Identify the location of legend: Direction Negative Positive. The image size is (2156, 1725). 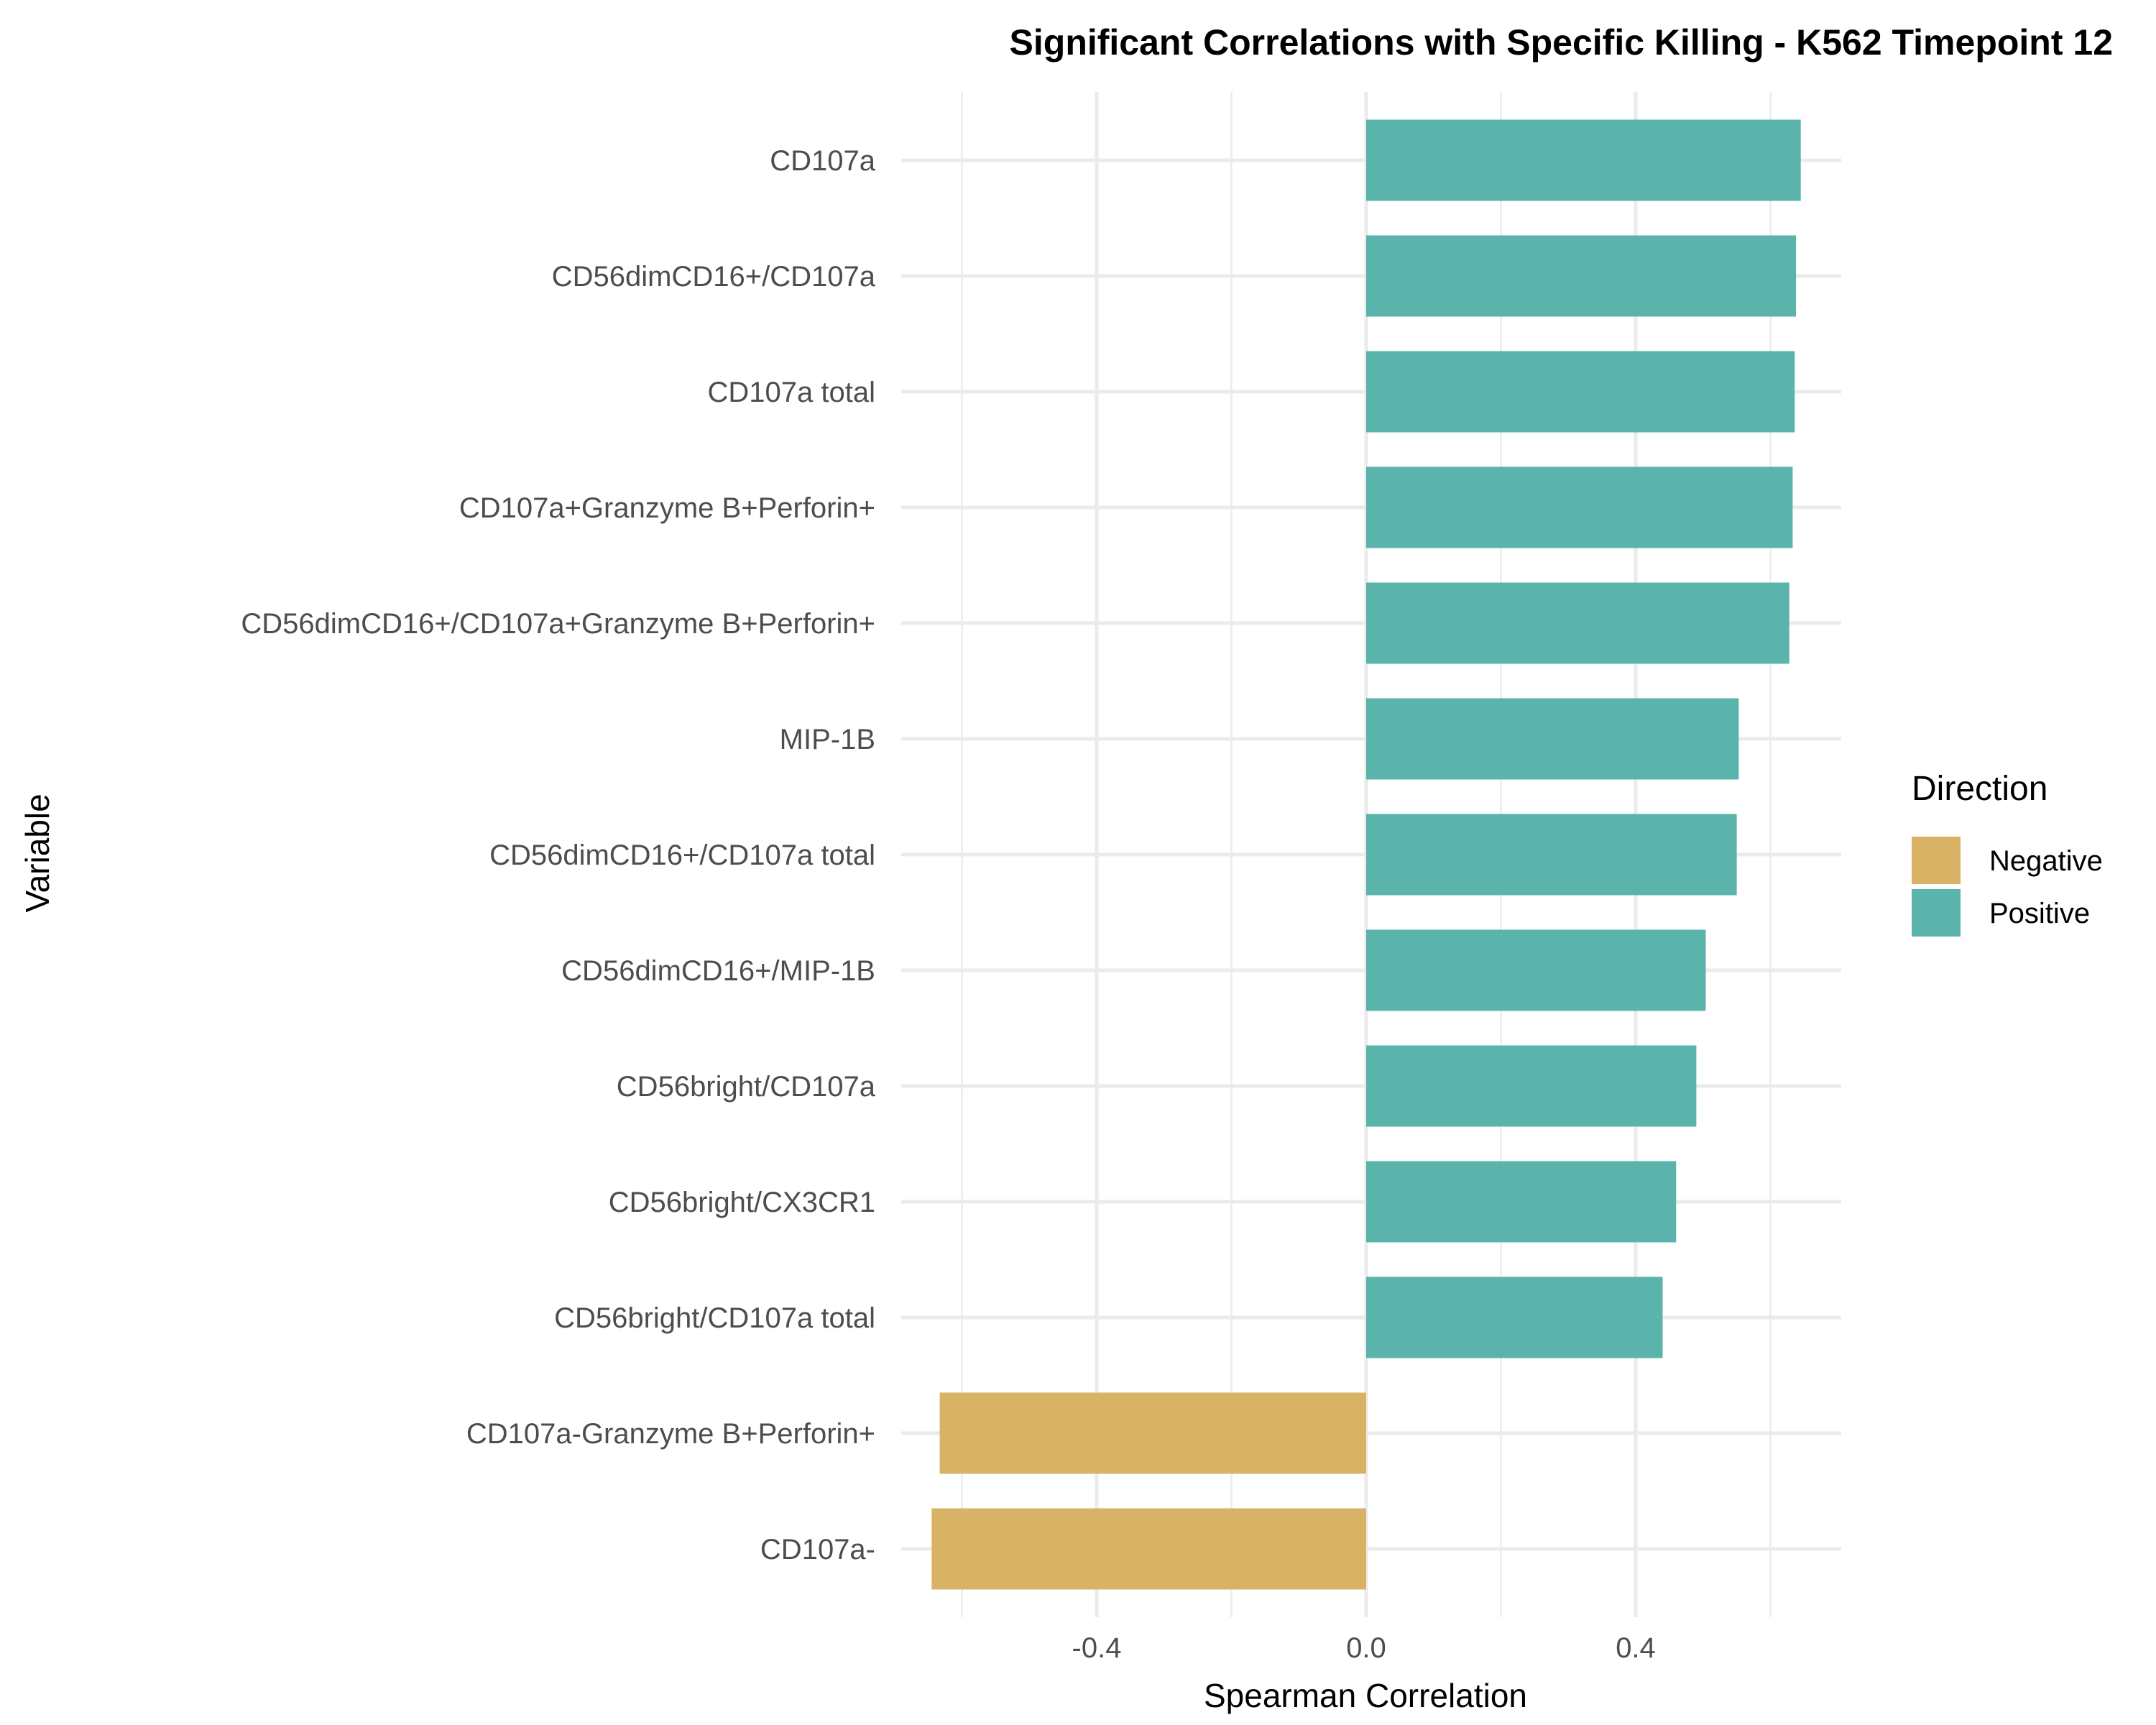
(2007, 853).